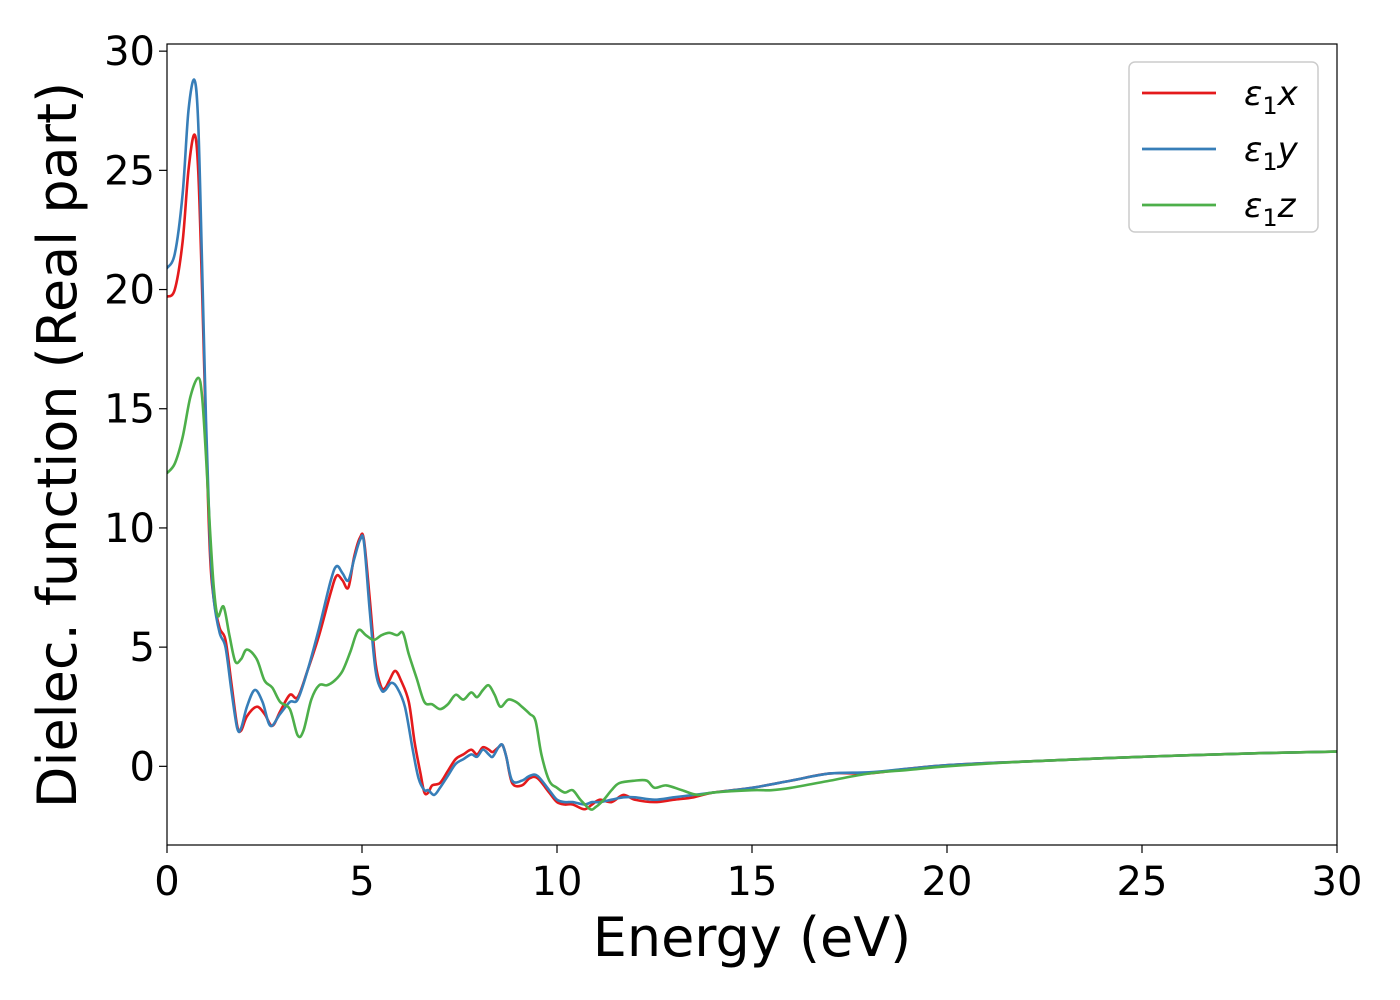 The image size is (1400, 1000). I want to click on x-tick-label: 10, so click(557, 882).